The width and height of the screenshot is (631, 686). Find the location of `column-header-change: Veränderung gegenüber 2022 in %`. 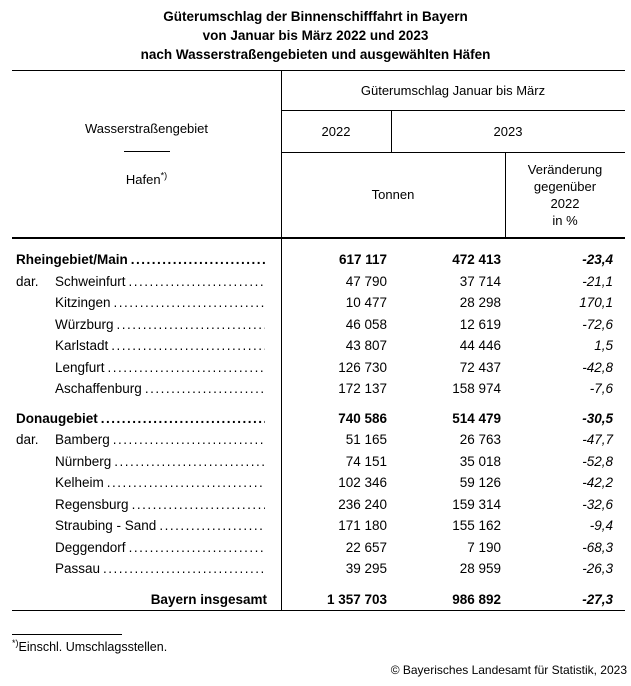

column-header-change: Veränderung gegenüber 2022 in % is located at coordinates (565, 194).